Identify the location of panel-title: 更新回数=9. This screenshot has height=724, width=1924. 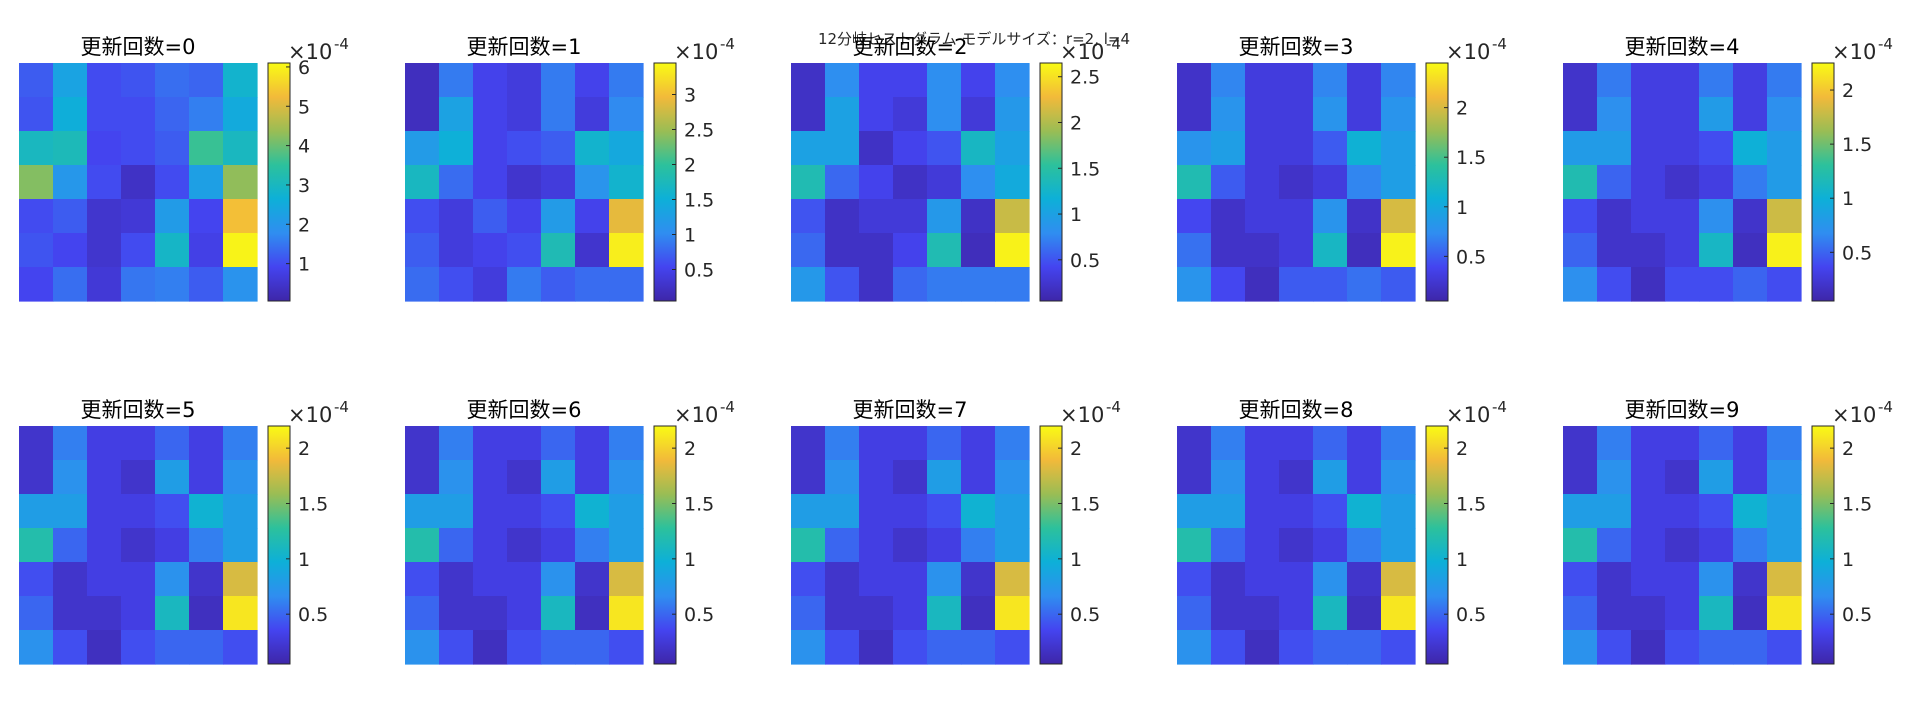
(1682, 410).